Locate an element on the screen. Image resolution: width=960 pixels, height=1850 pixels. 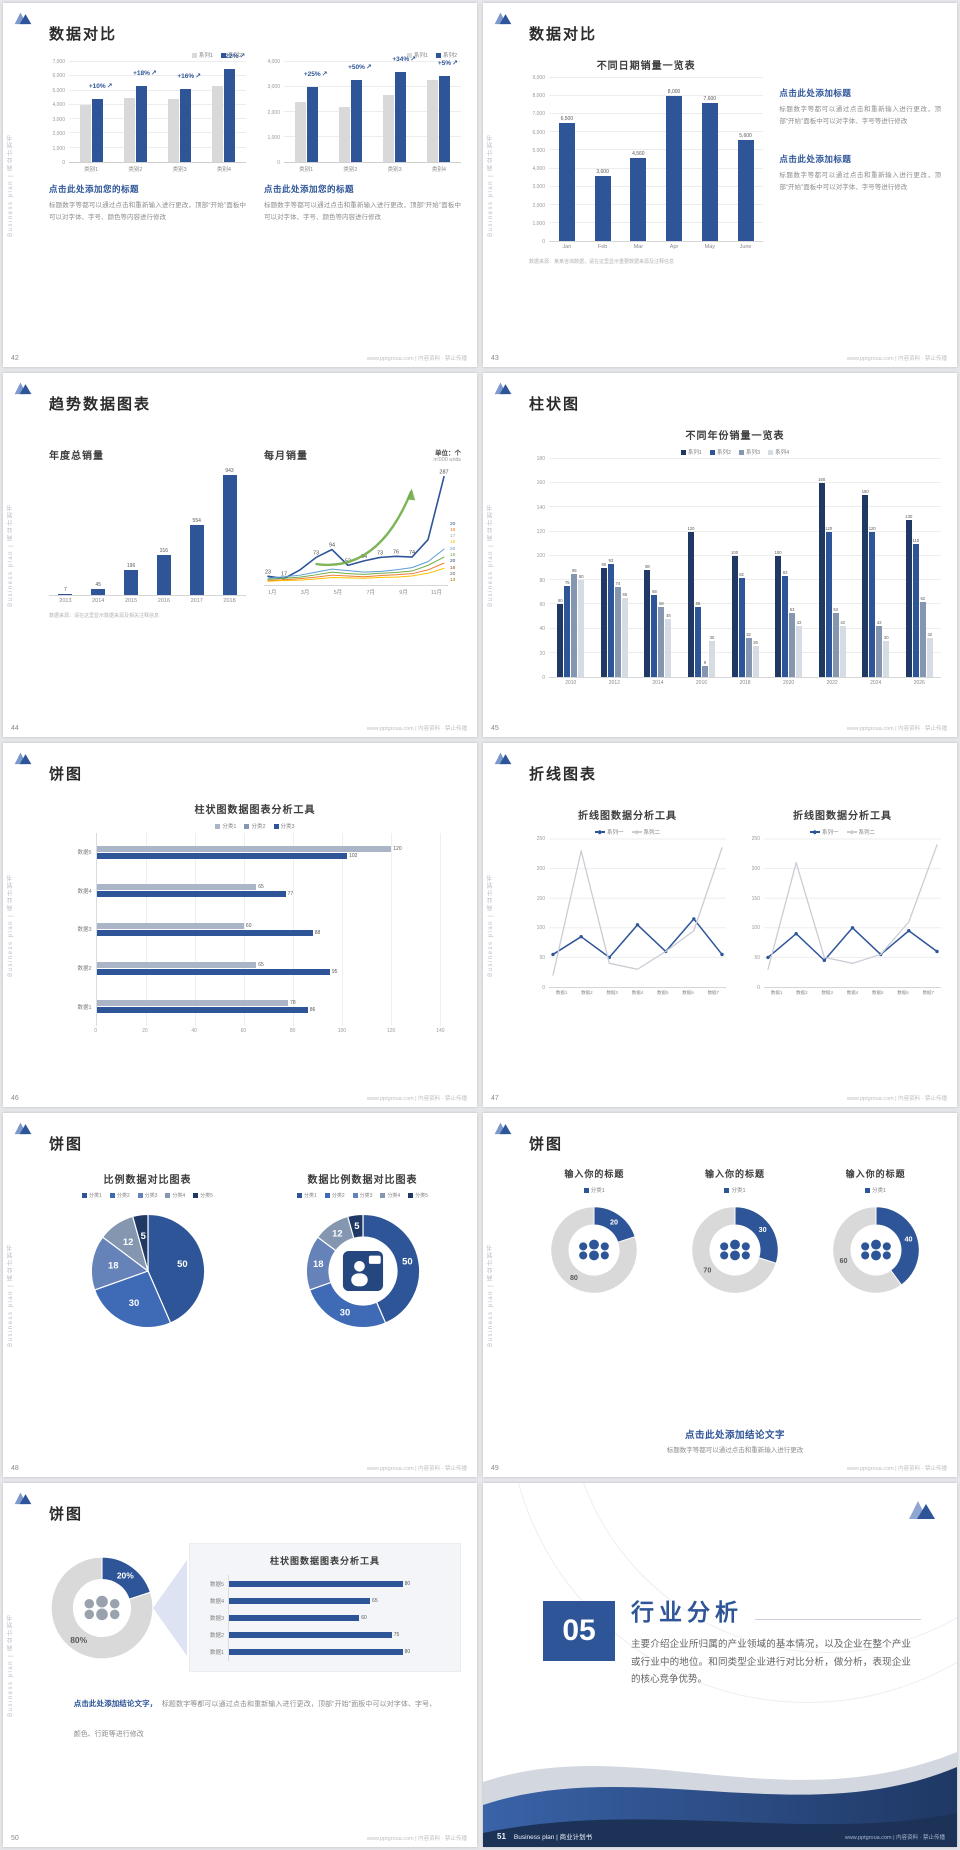
donut-box: 50 30 18 12 5 is located at coordinates (363, 1271).